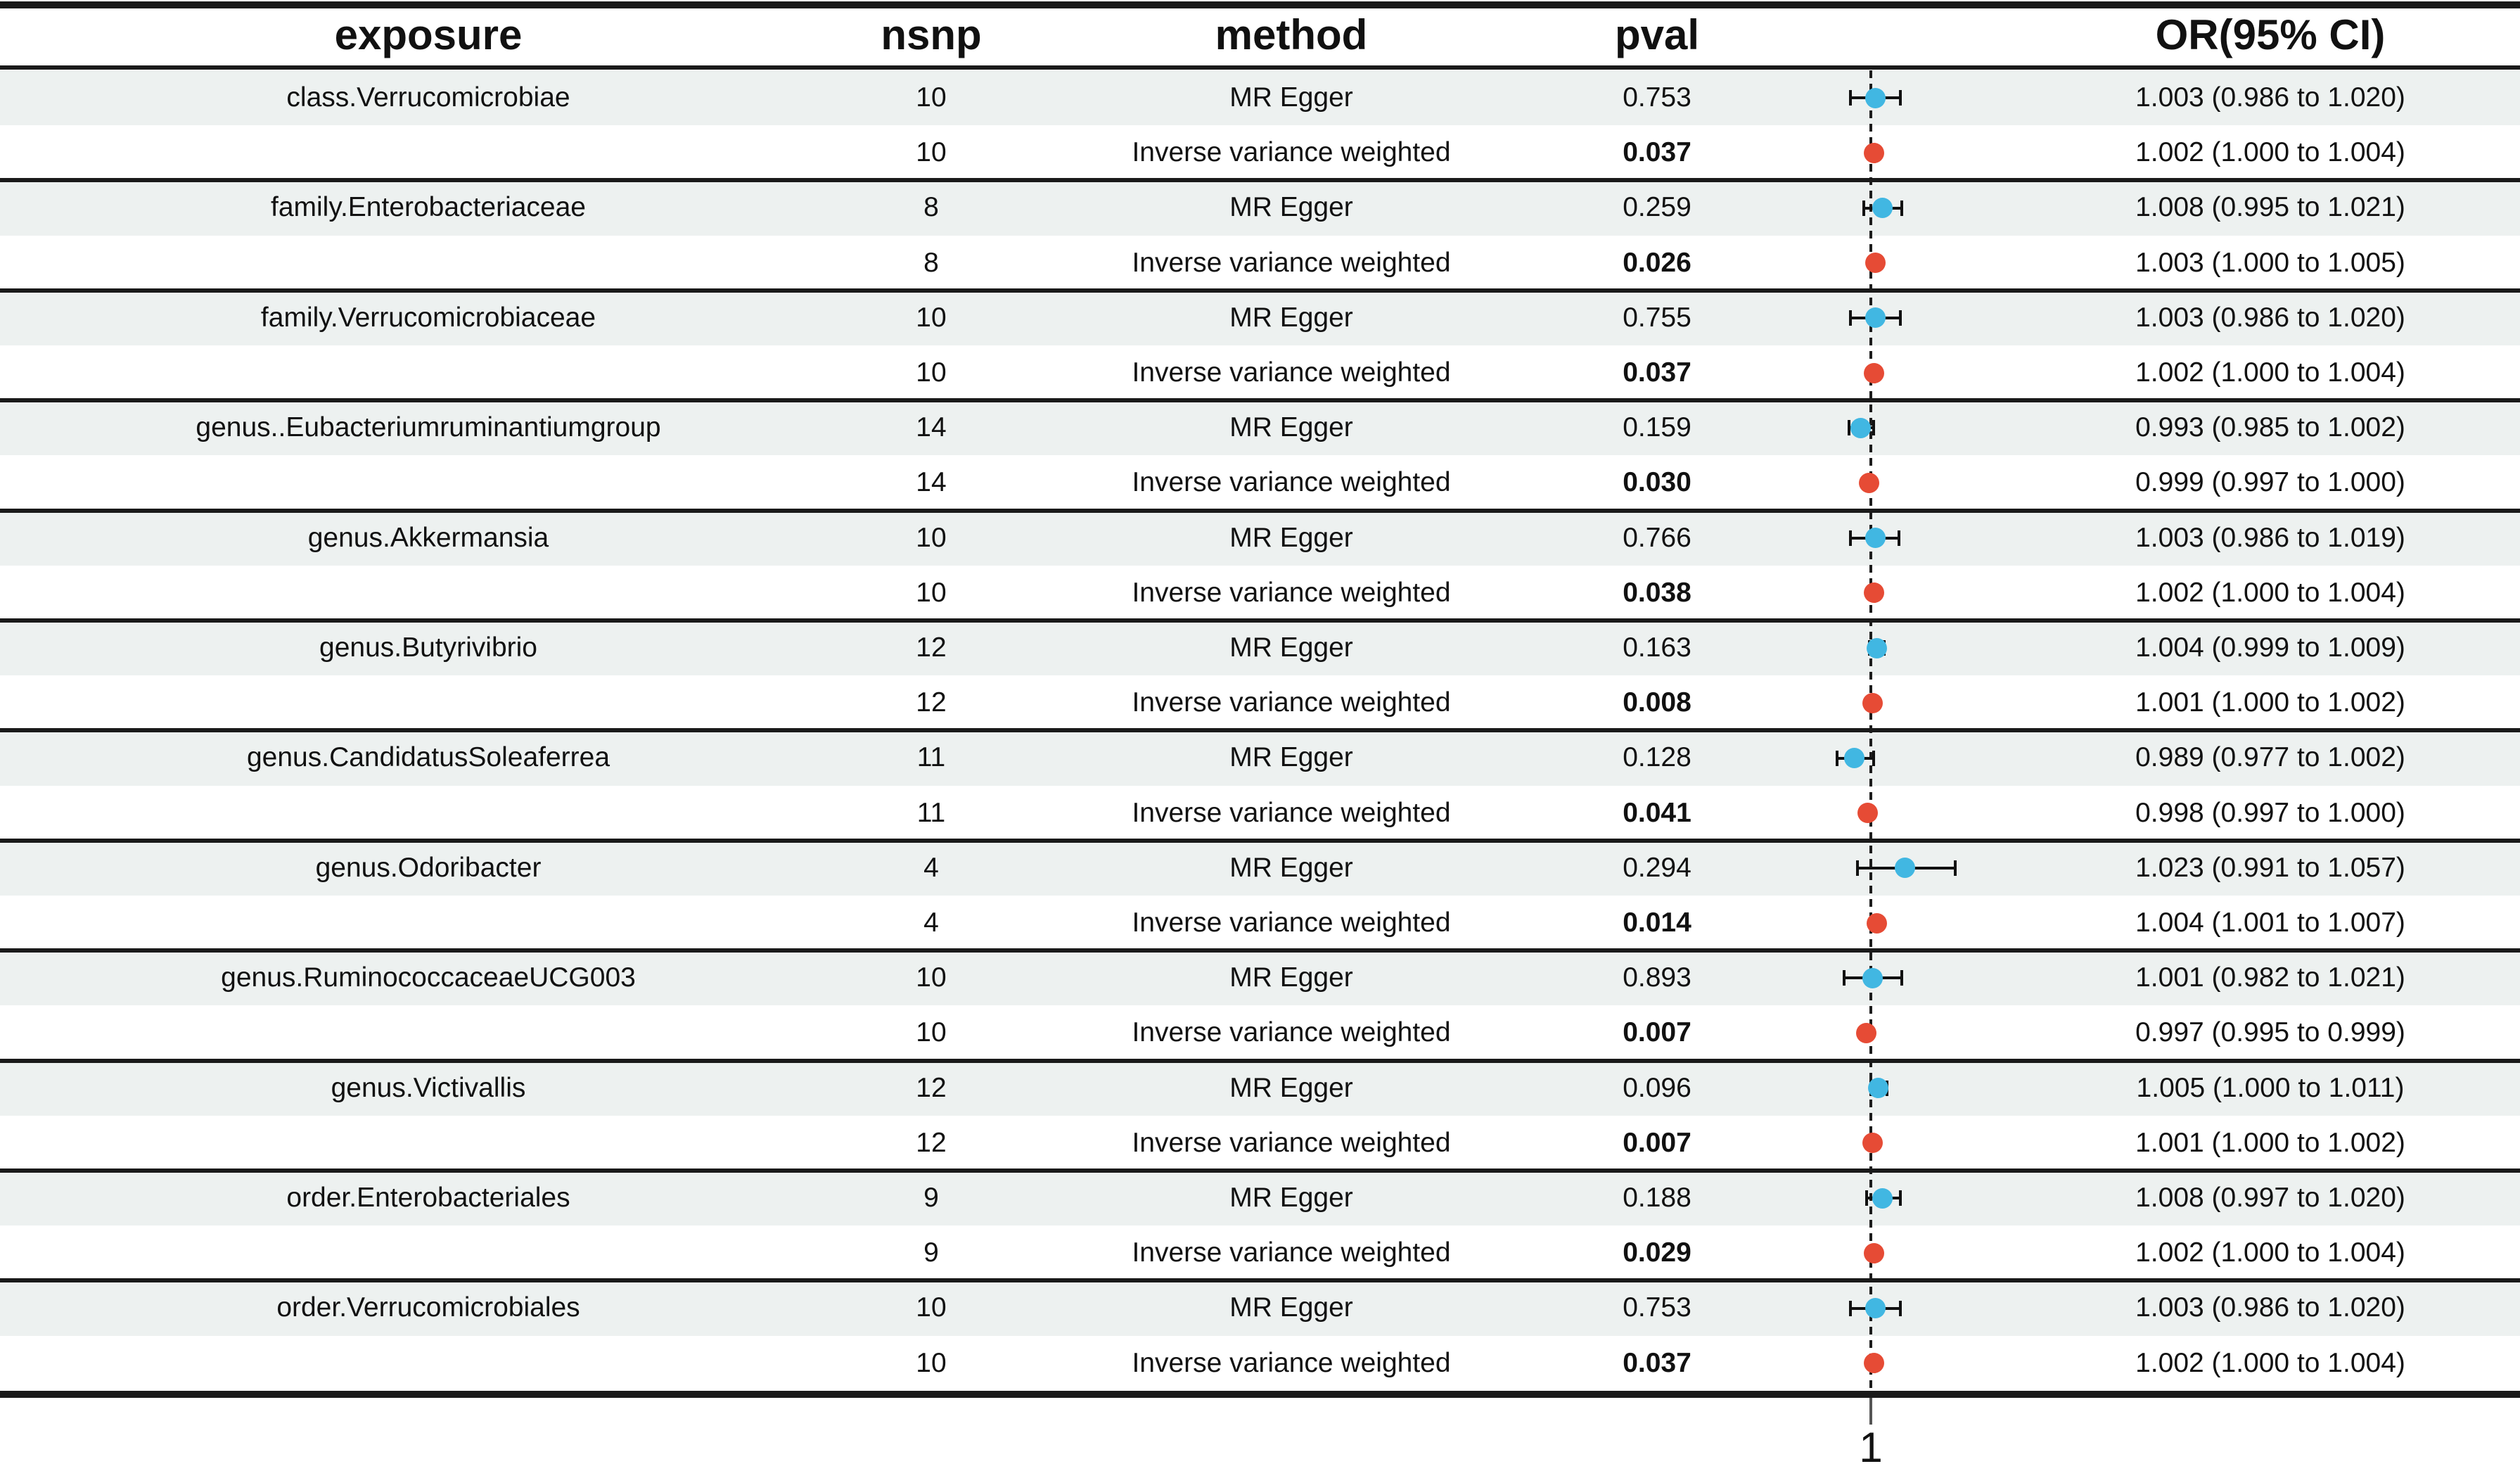  I want to click on pval-value: 0.128, so click(1657, 757).